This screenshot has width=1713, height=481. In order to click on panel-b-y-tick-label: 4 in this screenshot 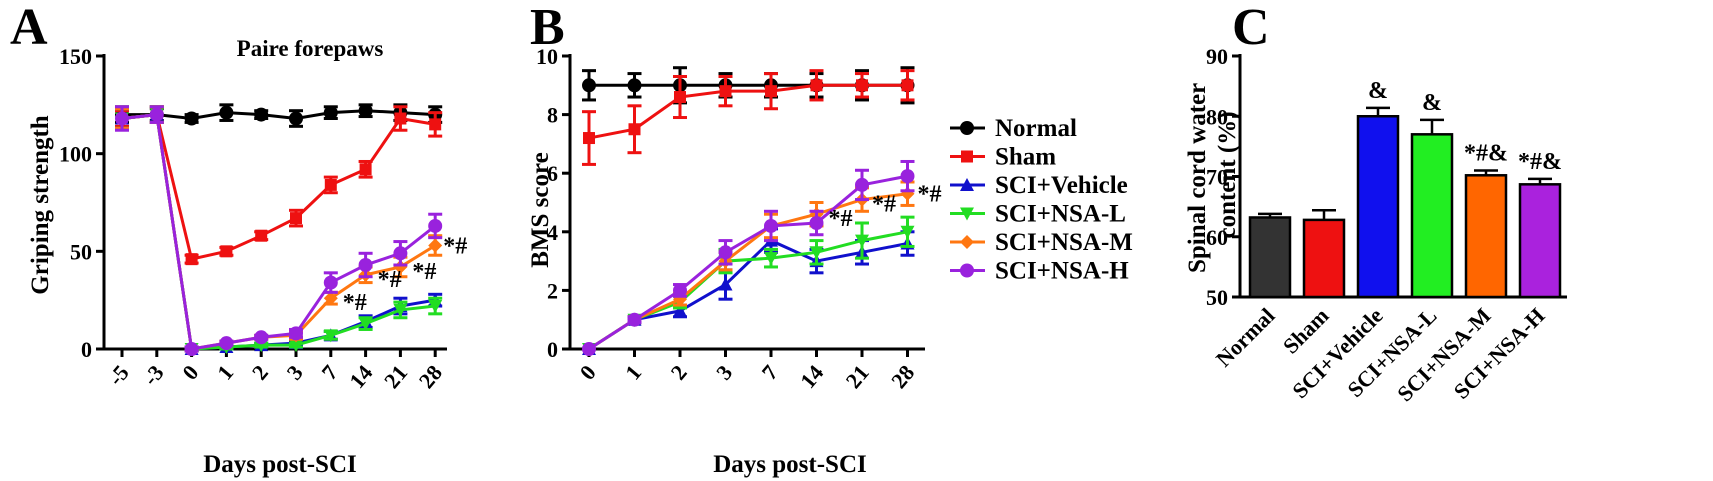, I will do `click(552, 232)`.